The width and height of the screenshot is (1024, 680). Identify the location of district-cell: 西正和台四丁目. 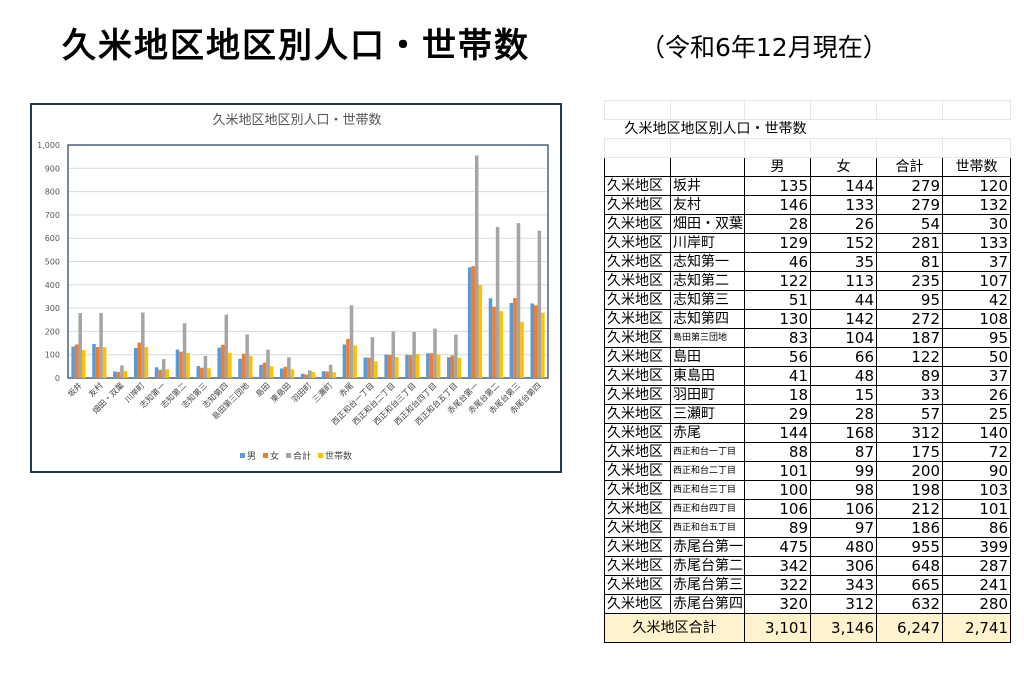
(707, 509).